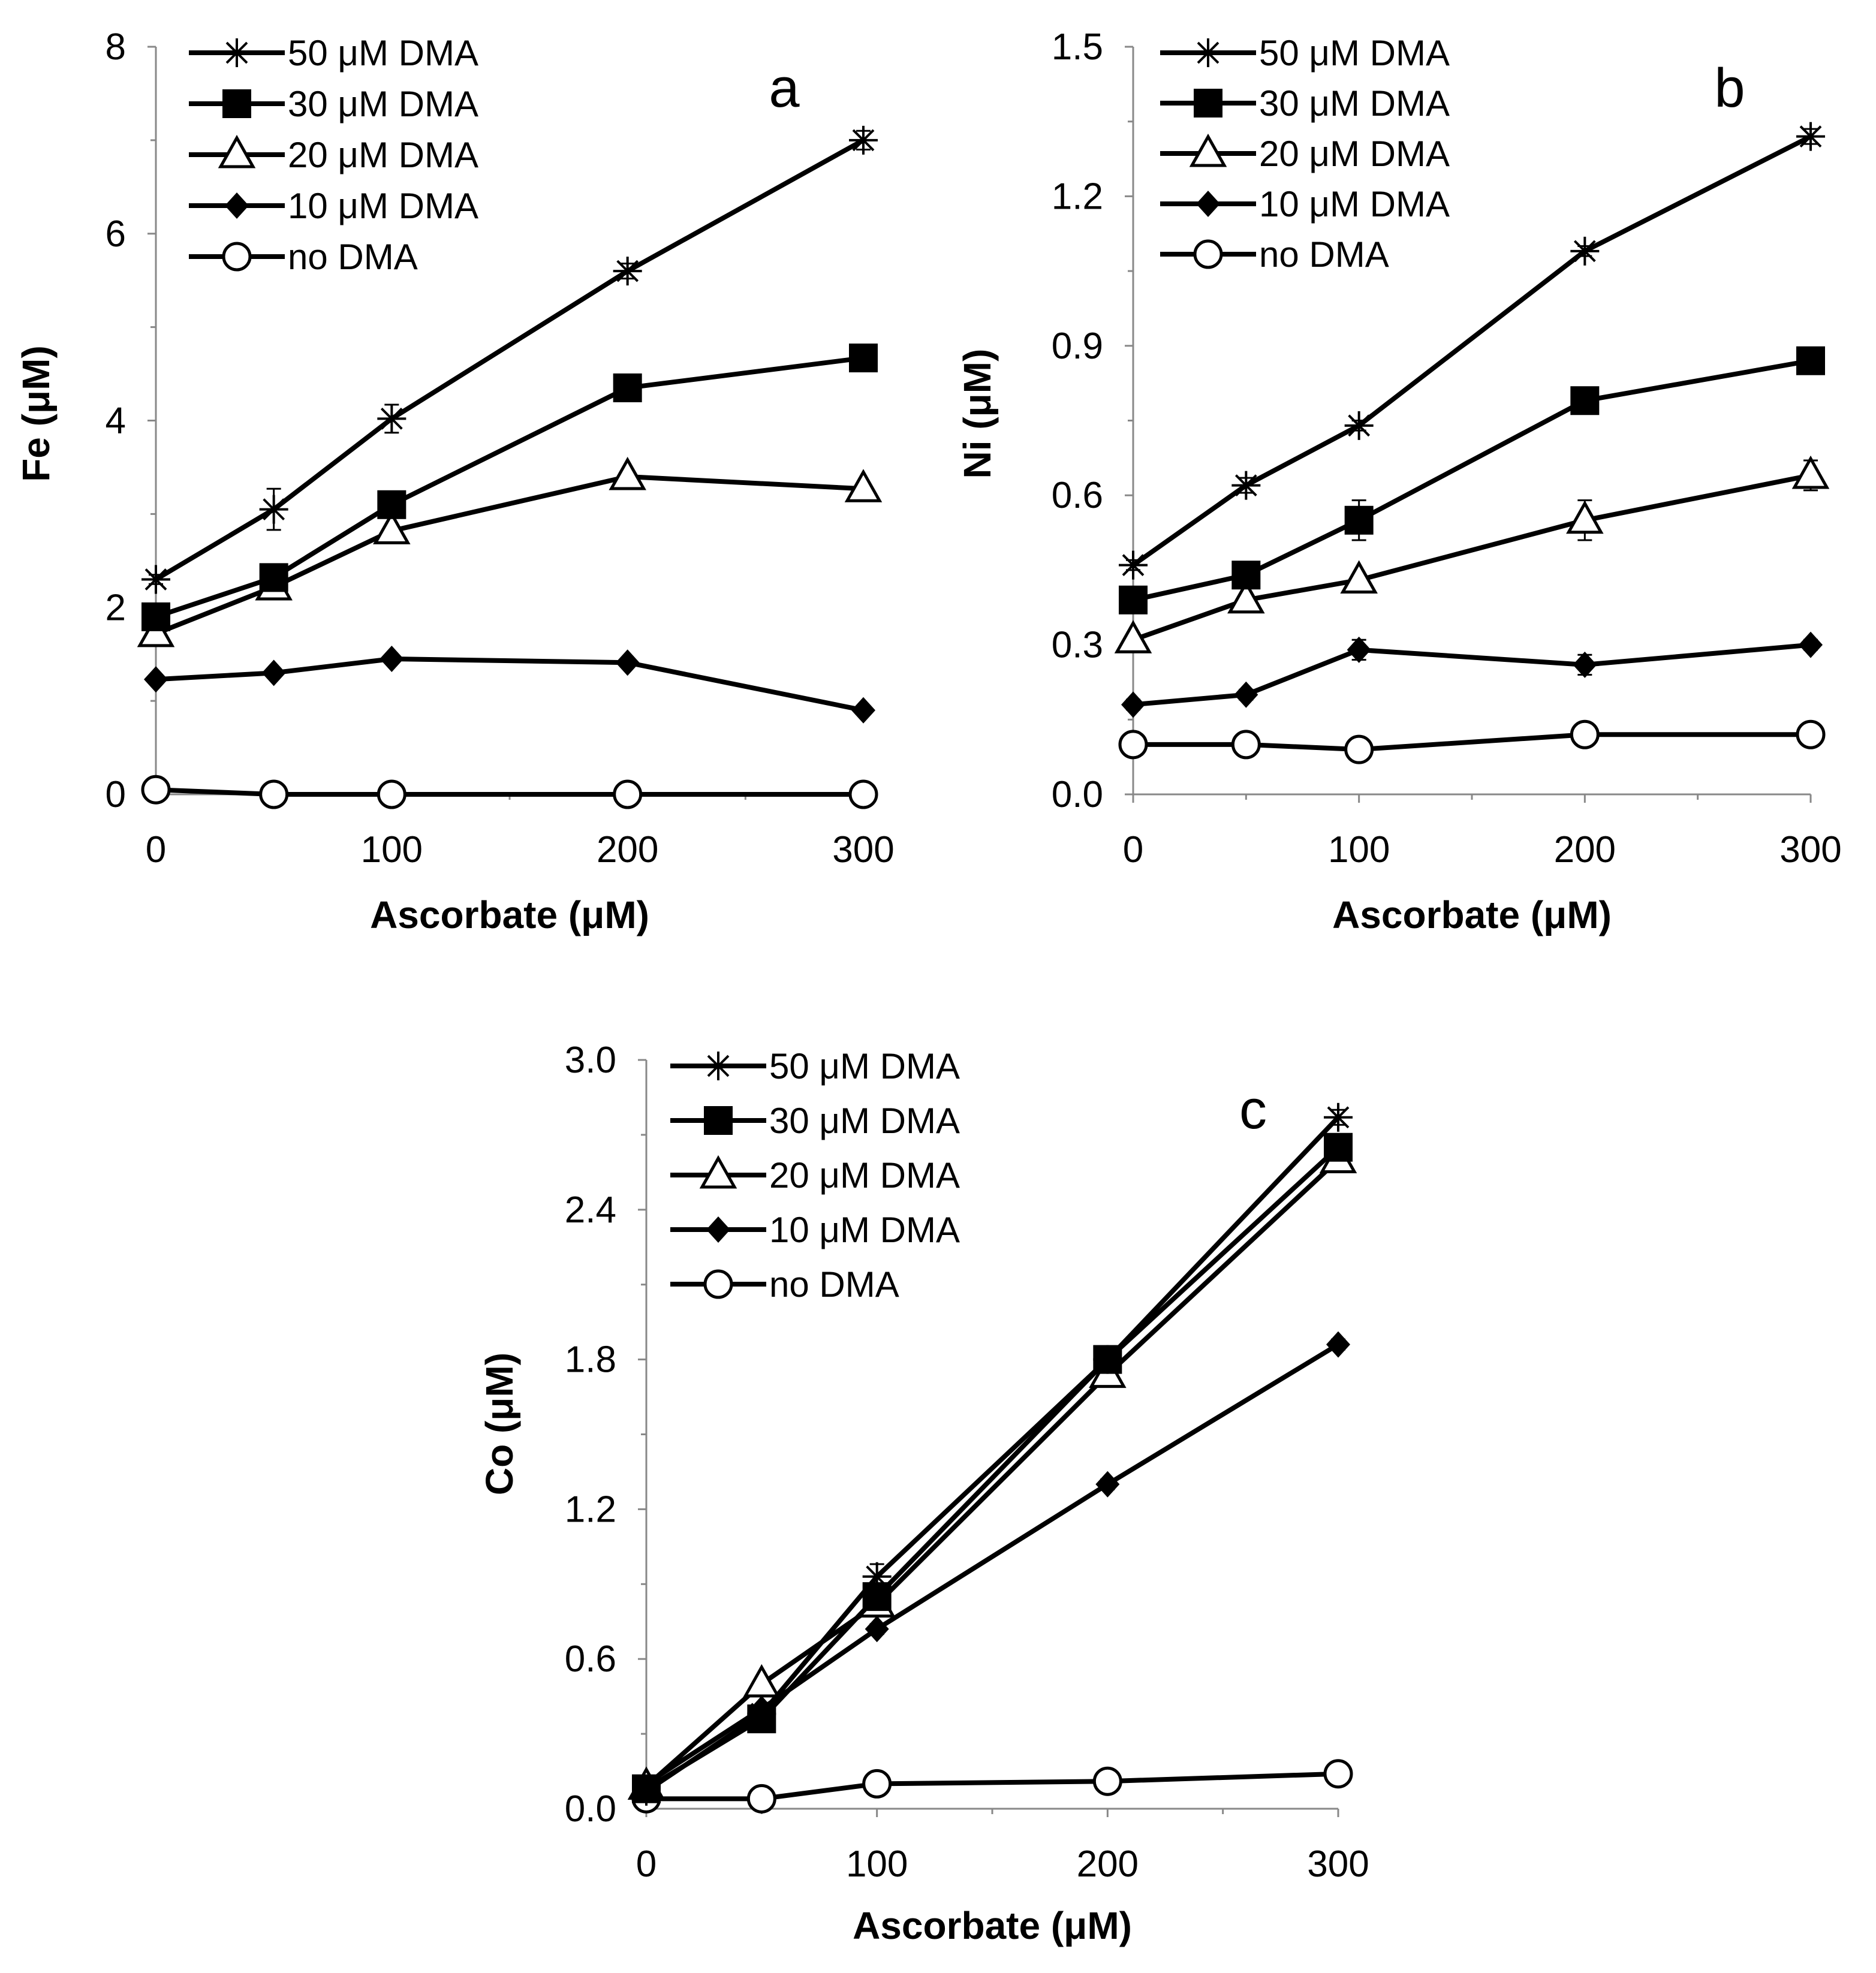 This screenshot has width=1876, height=1973. What do you see at coordinates (627, 849) in the screenshot?
I see `panel-a-x-tick-label: 200` at bounding box center [627, 849].